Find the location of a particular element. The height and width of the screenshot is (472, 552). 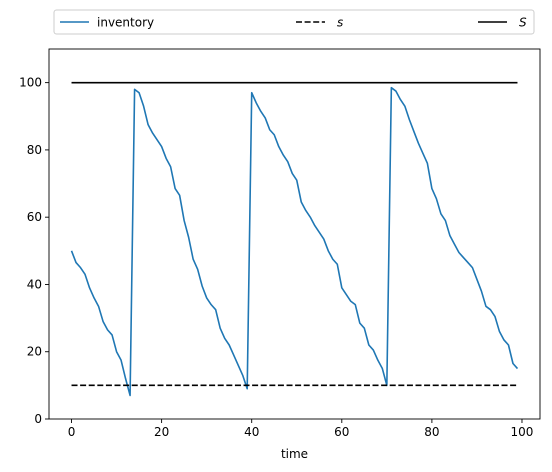

y-tick-label: 80 is located at coordinates (34, 150).